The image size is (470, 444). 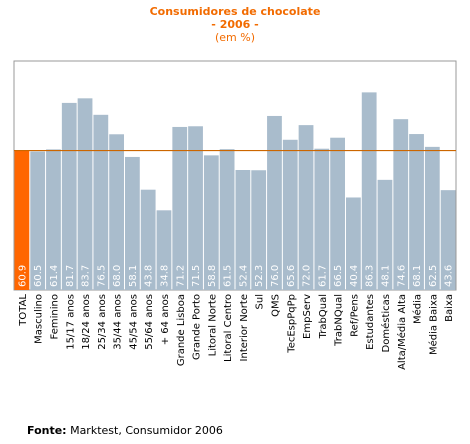 I want to click on source-text: Marktest, Consumidor 2006, so click(x=144, y=430).